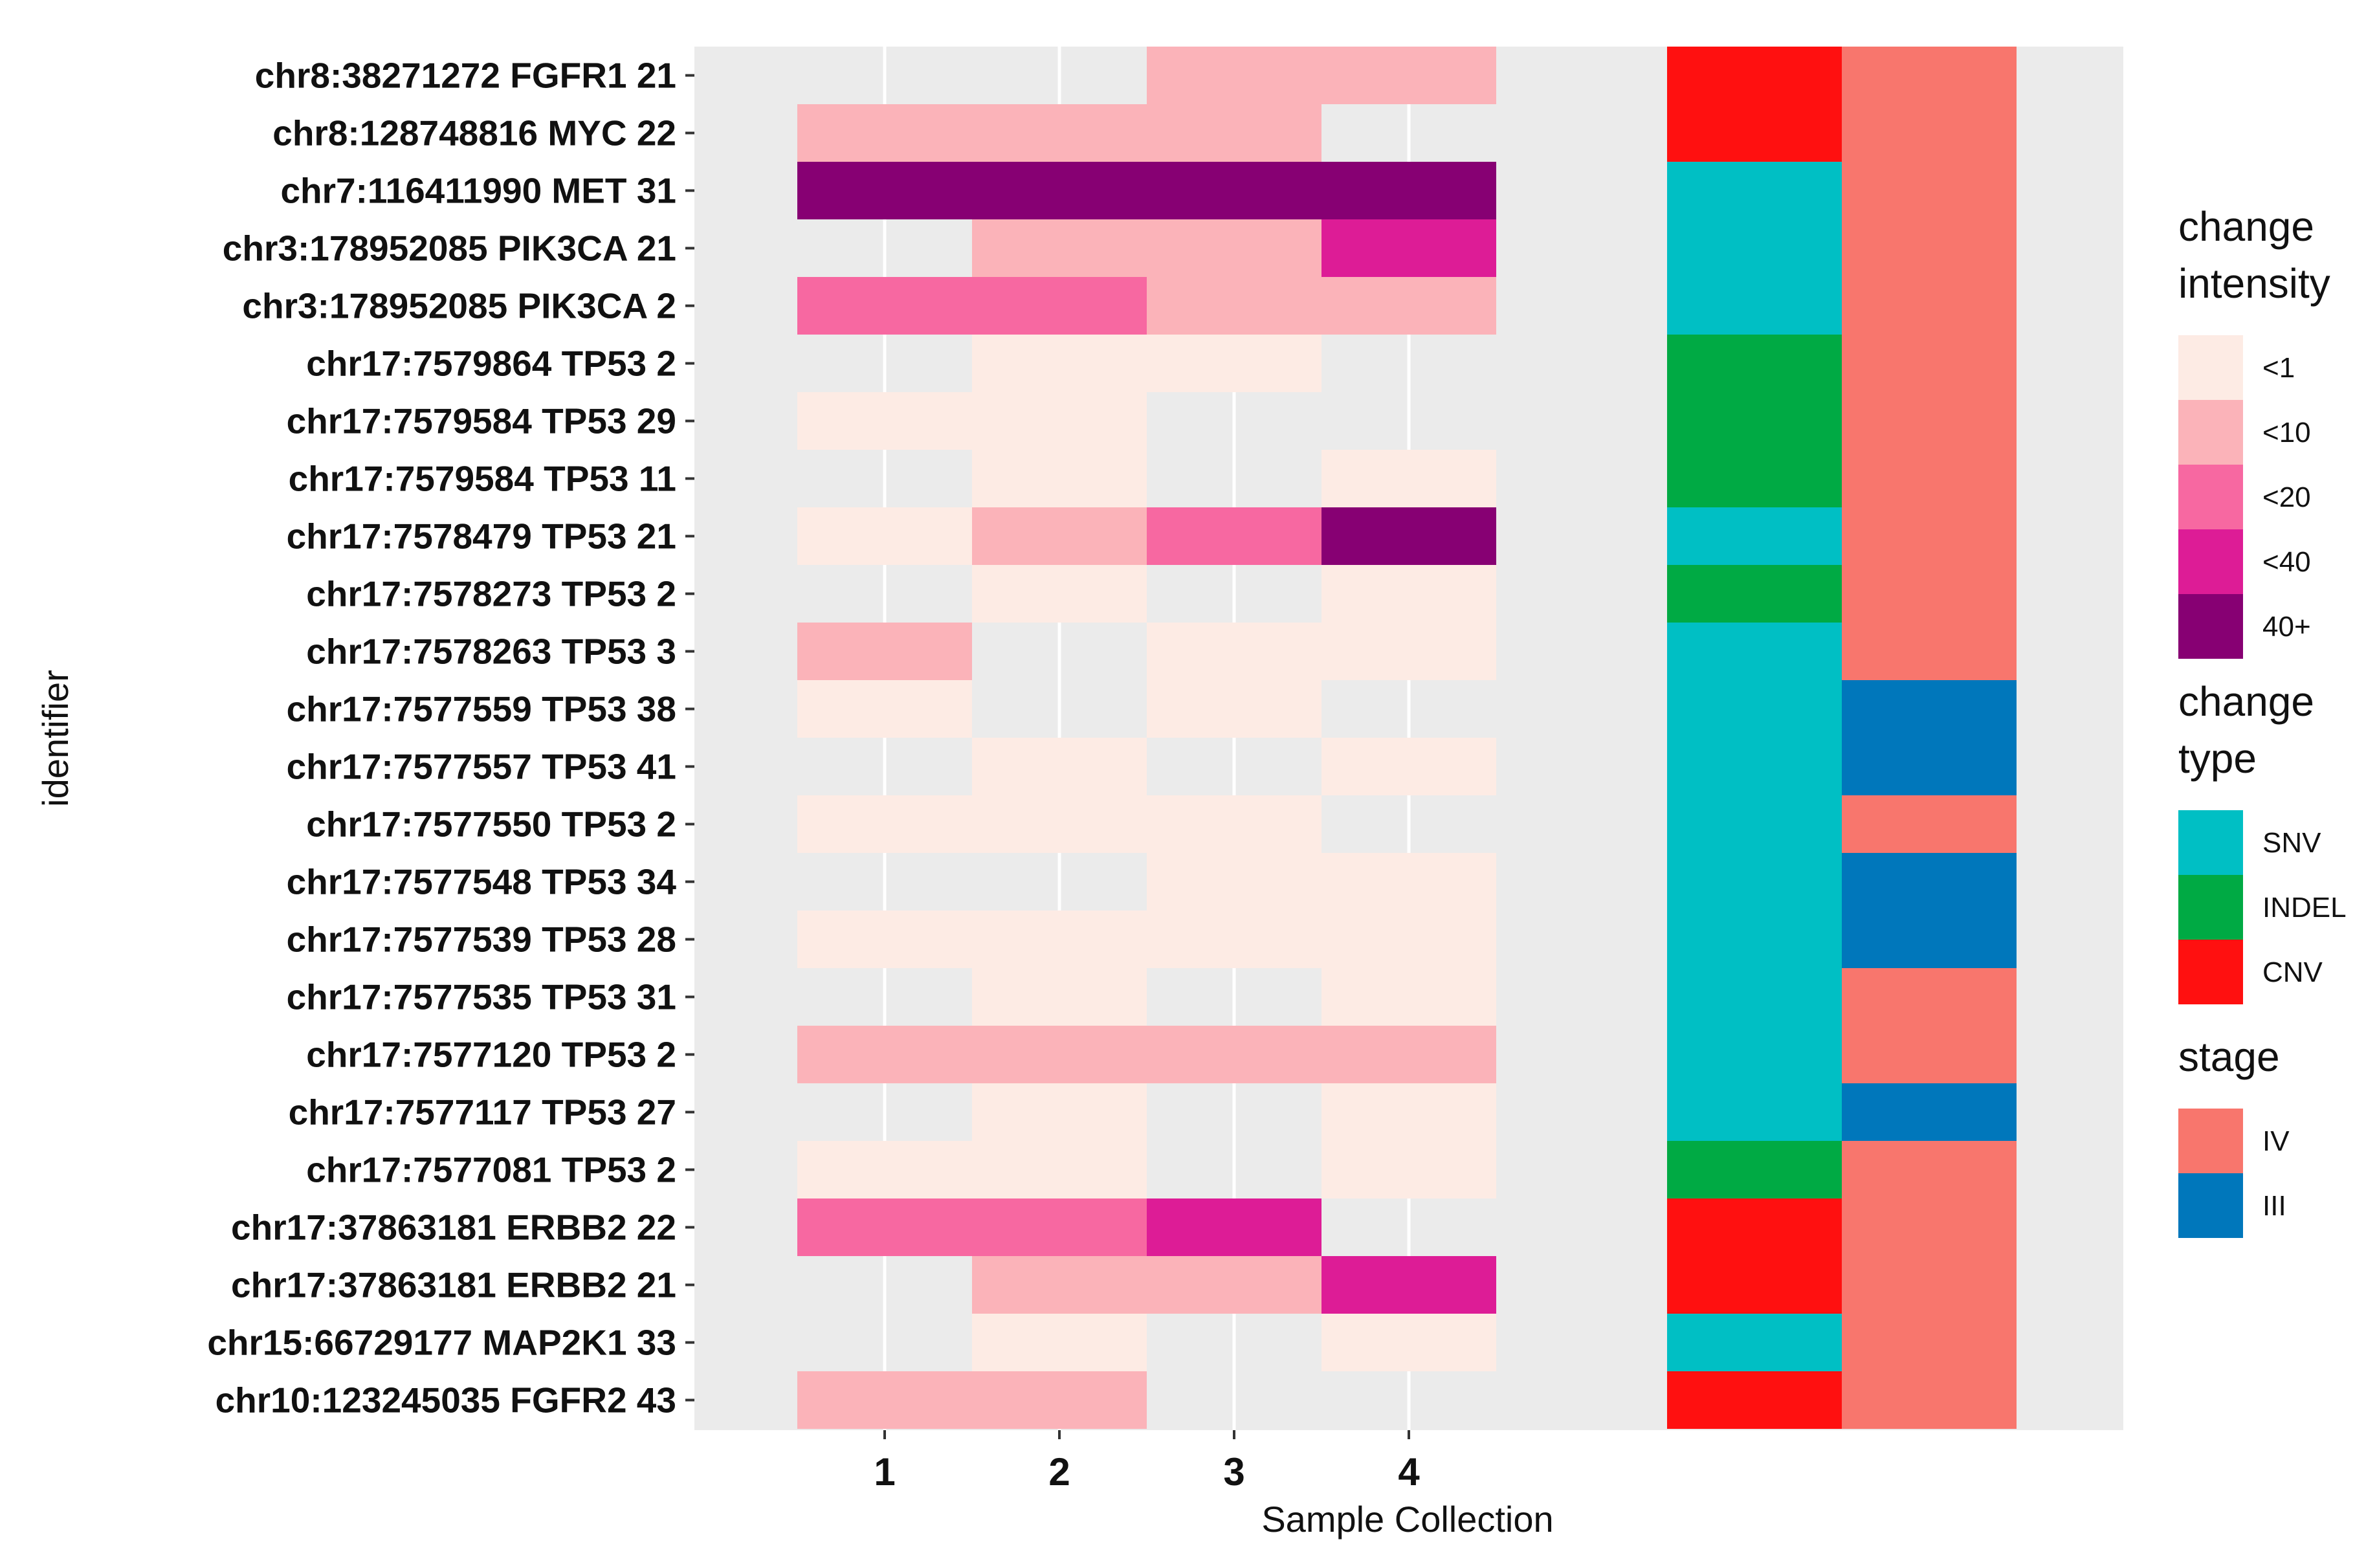 The width and height of the screenshot is (2377, 1568). Describe the element at coordinates (474, 133) in the screenshot. I see `y-tick-label: chr8:128748816 MYC 22` at that location.